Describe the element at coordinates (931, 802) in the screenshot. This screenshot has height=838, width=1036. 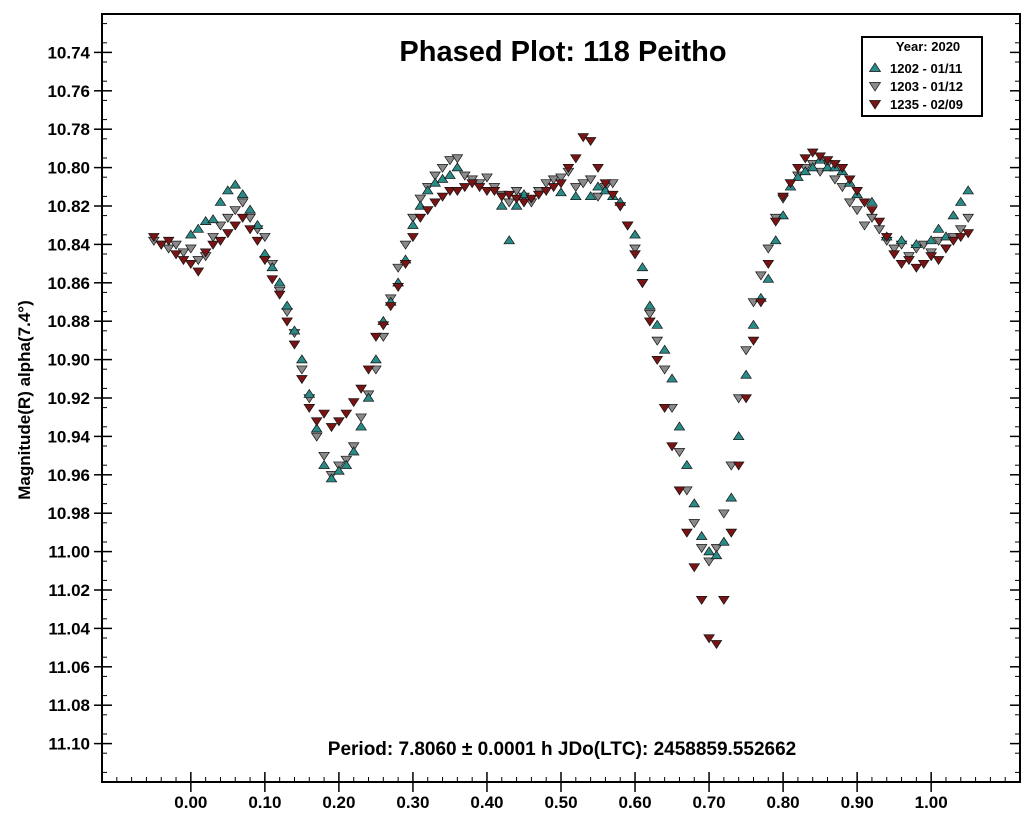
I see `x-tick-label: 1.00` at that location.